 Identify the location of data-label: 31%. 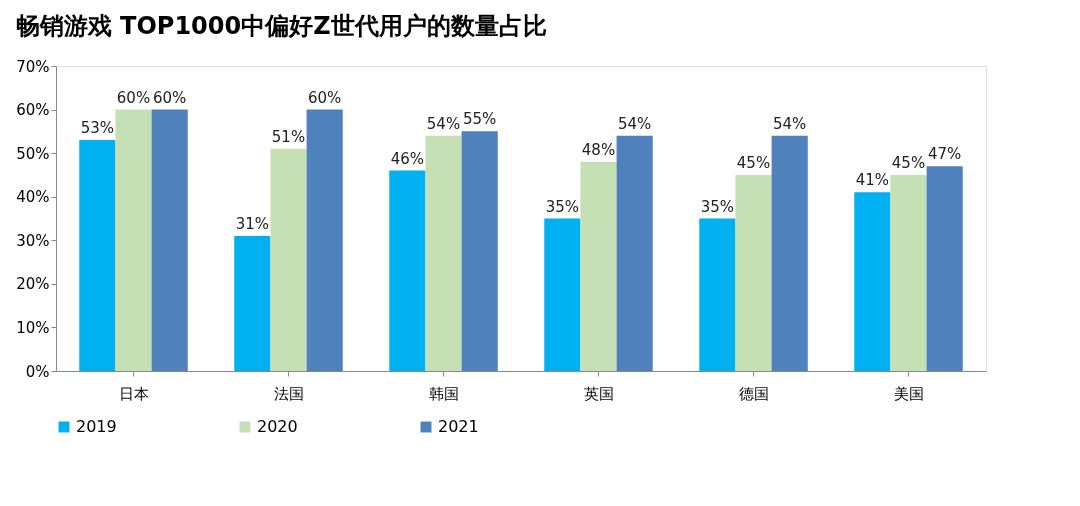
(252, 223).